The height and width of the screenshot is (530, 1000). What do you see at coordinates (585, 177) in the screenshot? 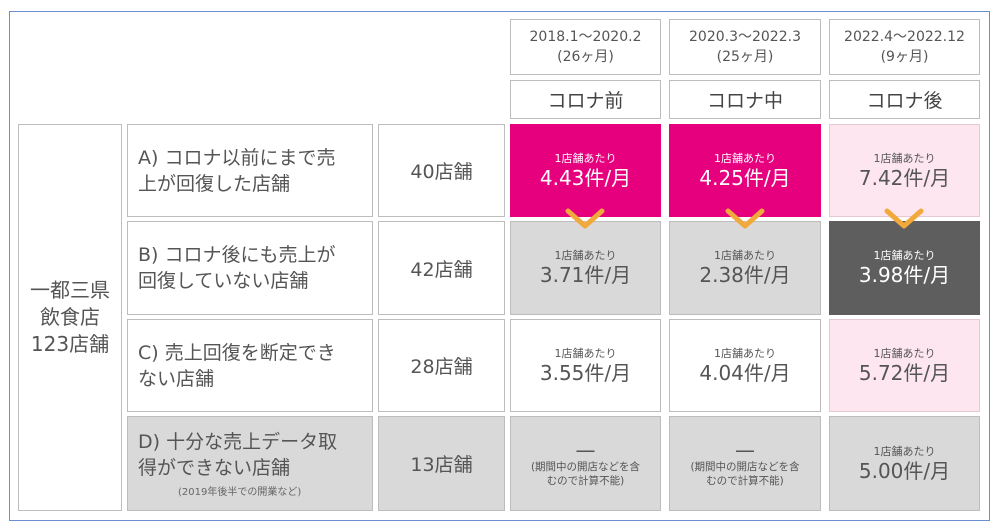
I see `per-store-value: 4.43件/月` at bounding box center [585, 177].